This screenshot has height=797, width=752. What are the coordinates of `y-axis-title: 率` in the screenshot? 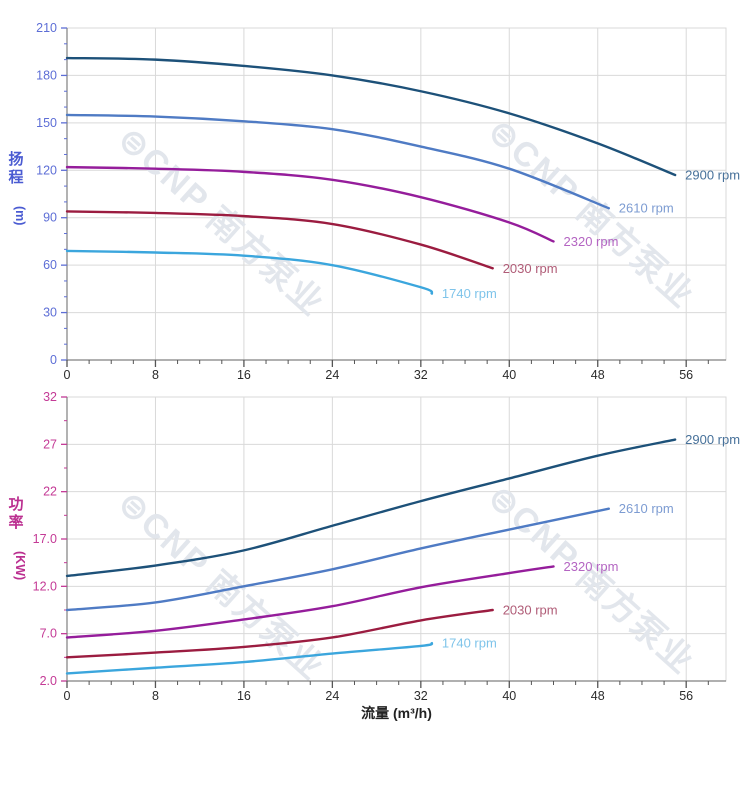 It's located at (15, 522).